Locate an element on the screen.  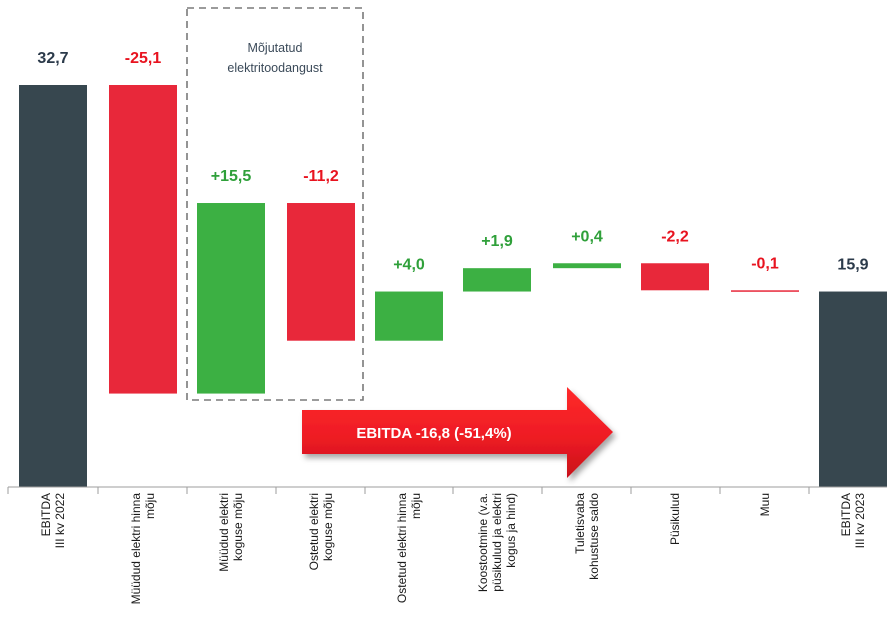
category-label-1-line-1: EBITDA is located at coordinates (46, 514).